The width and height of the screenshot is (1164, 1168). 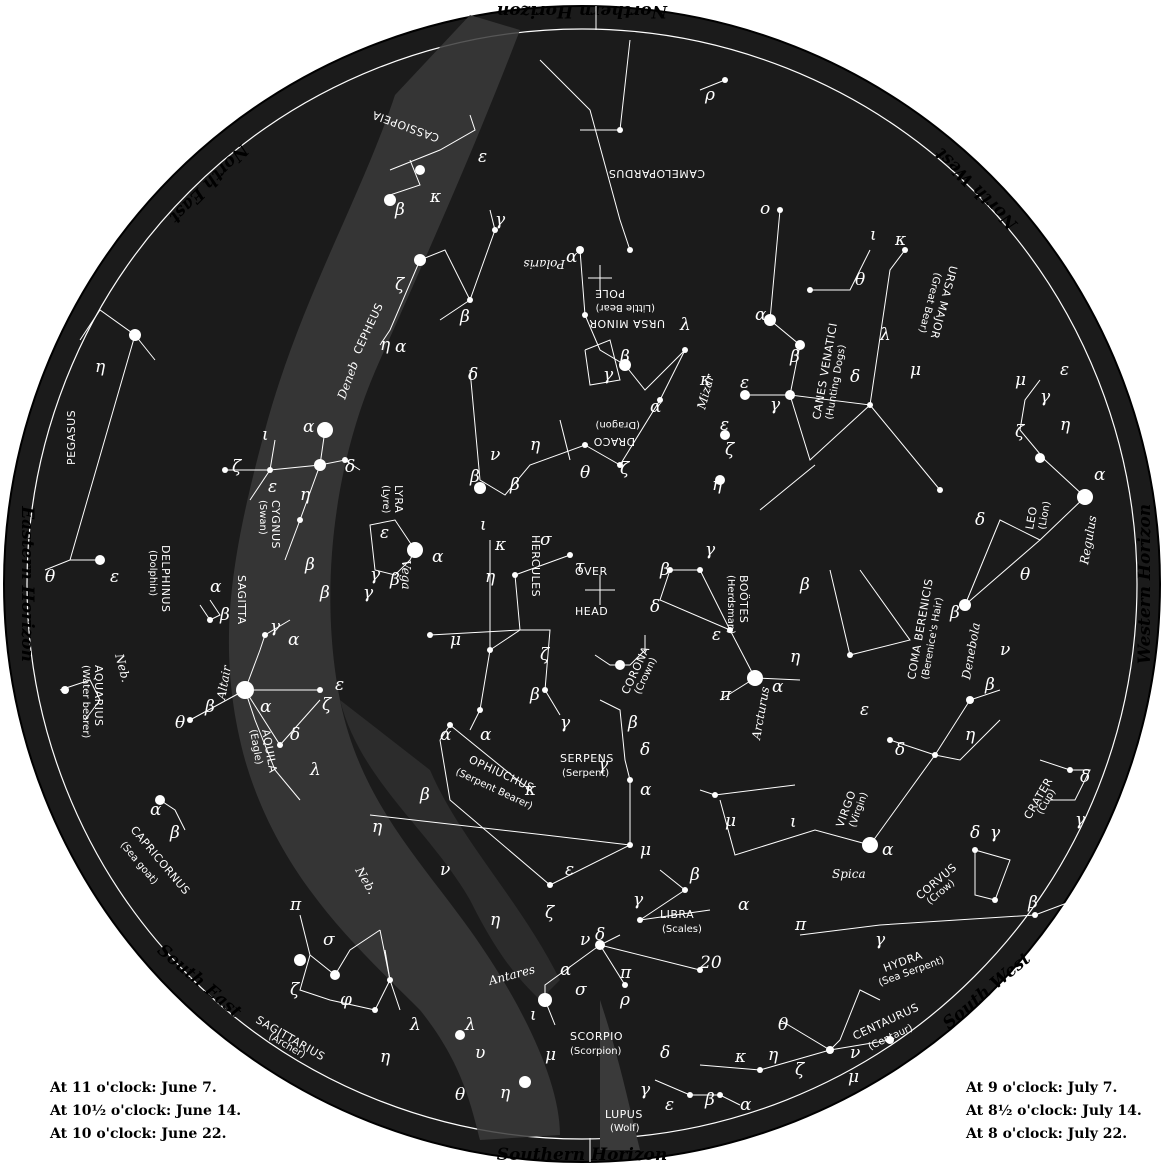 What do you see at coordinates (480, 1053) in the screenshot?
I see `svg-text: υ` at bounding box center [480, 1053].